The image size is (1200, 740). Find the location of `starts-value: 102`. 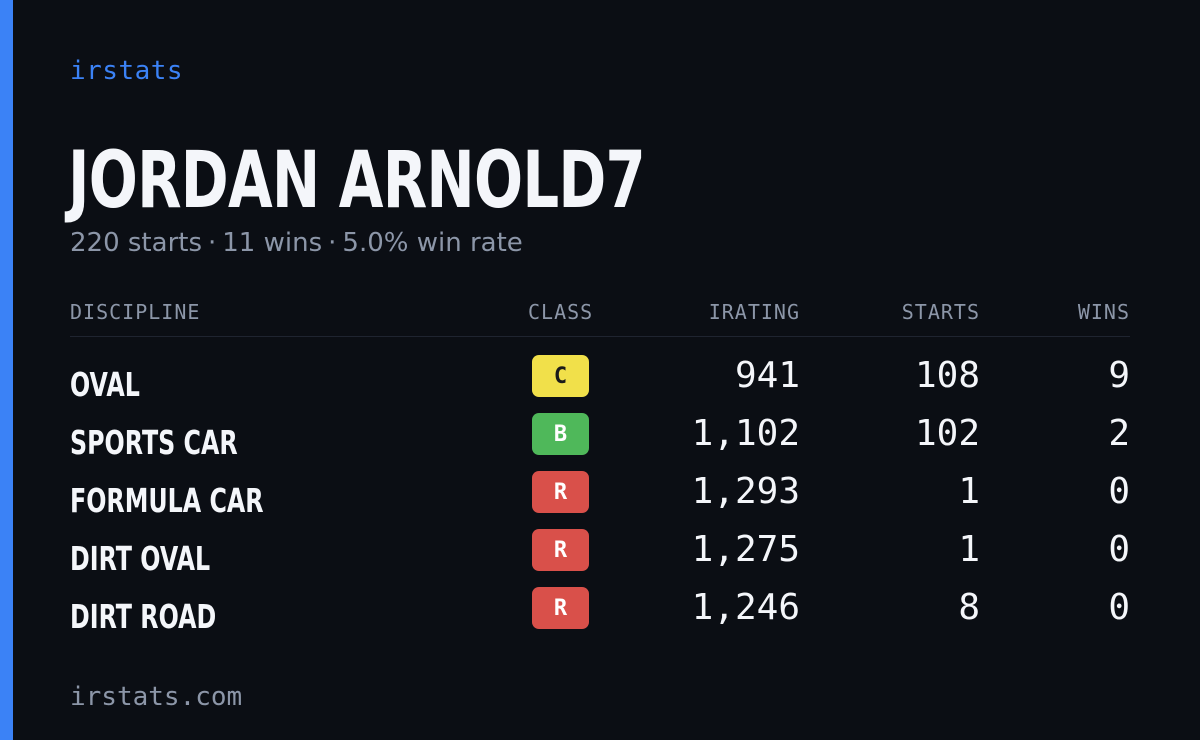

starts-value: 102 is located at coordinates (947, 433).